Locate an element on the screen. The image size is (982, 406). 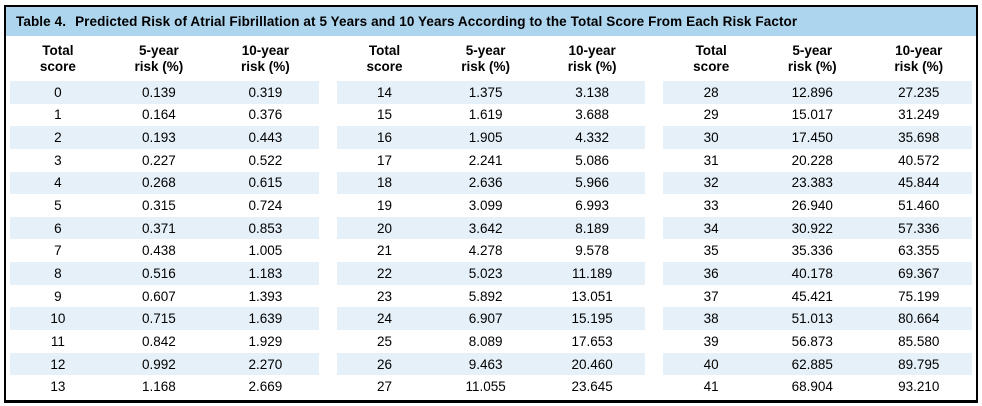
total-score-cell: 24 is located at coordinates (385, 319).